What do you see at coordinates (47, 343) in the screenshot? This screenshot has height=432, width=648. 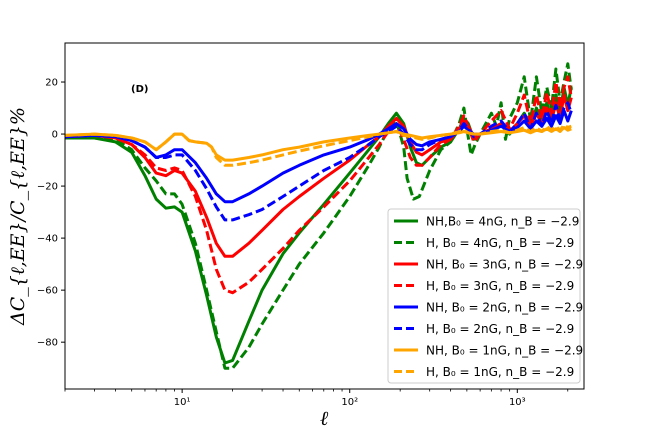 I see `y-tick-label: −80` at bounding box center [47, 343].